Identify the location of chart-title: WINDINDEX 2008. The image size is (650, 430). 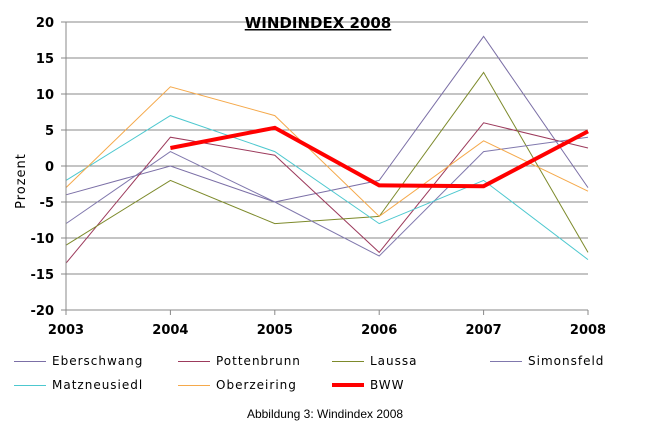
(318, 23).